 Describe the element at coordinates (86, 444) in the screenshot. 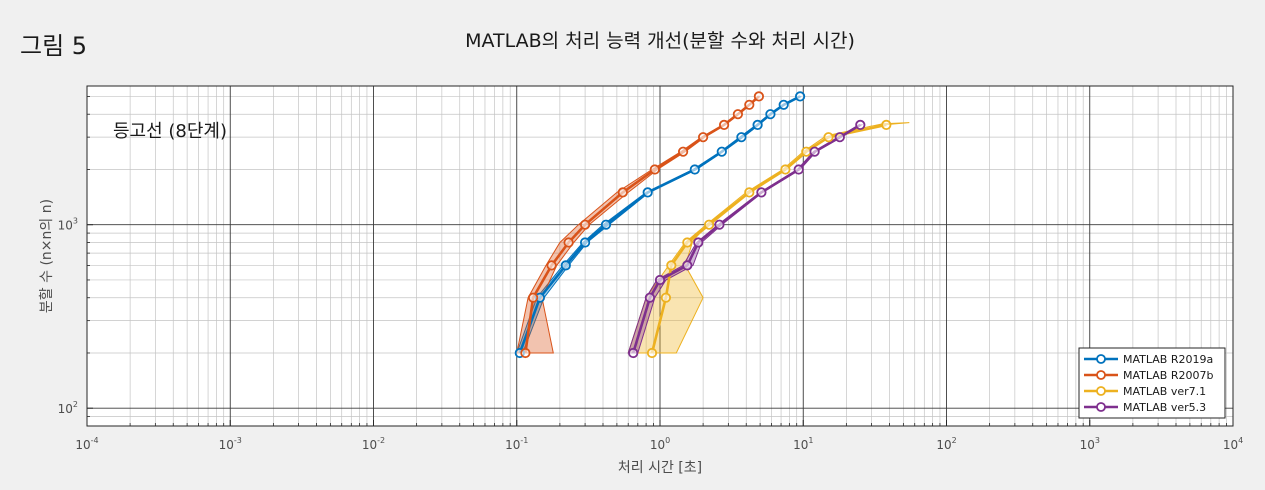

I see `x-tick-label: 10⁻⁴` at that location.